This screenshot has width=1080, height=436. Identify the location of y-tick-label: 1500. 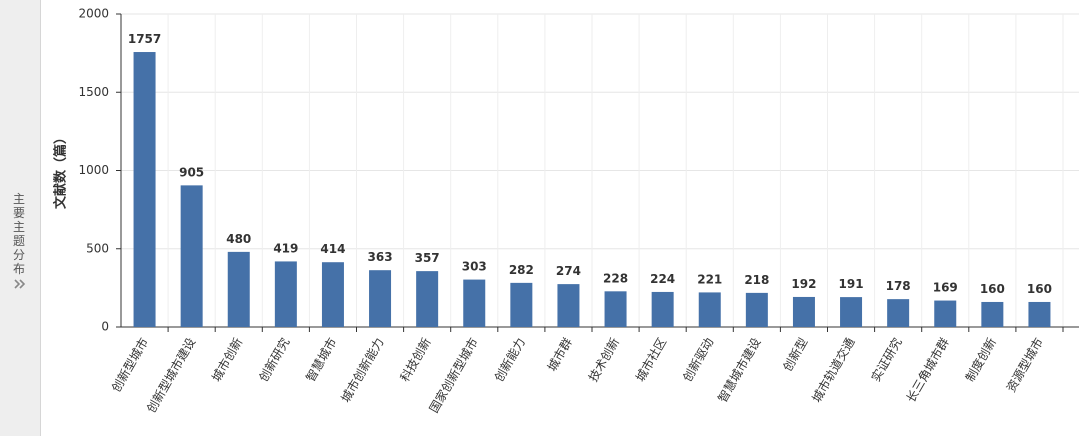
(93, 92).